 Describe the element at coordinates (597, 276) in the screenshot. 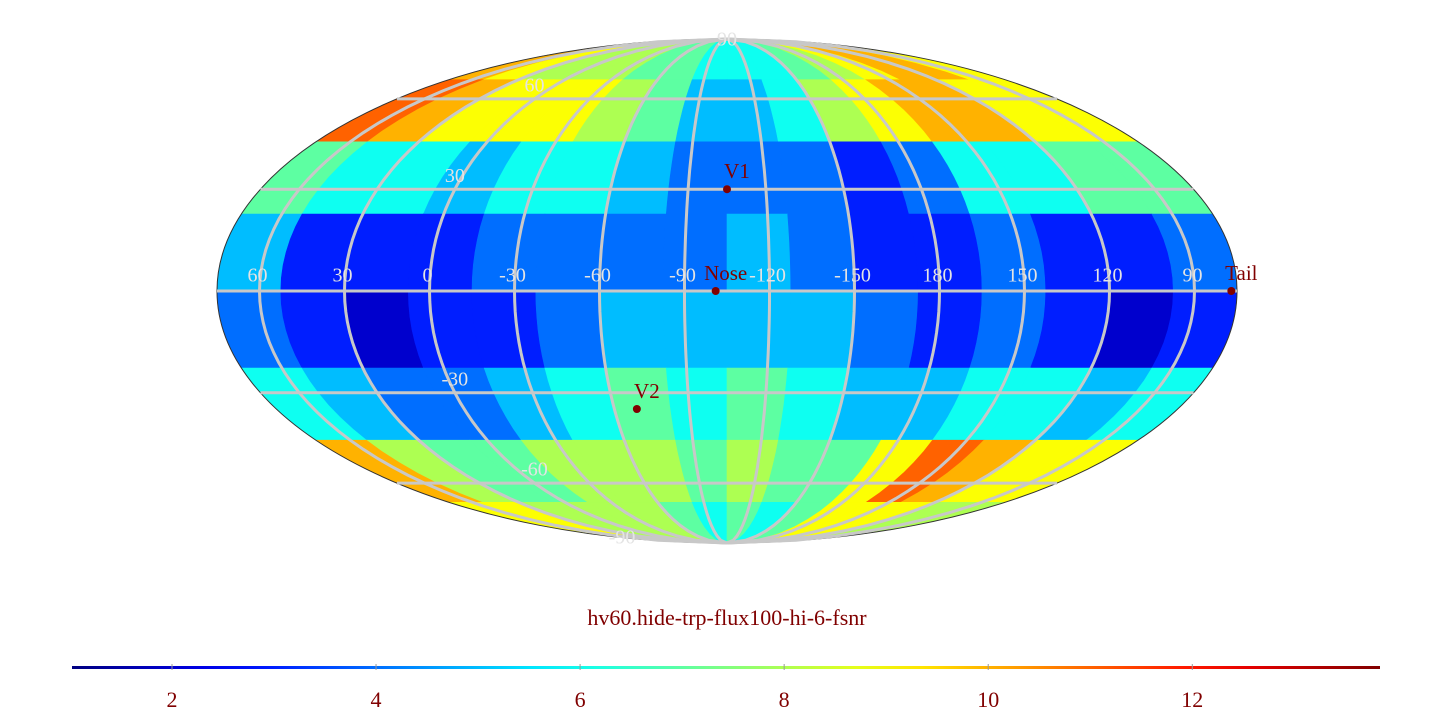

I see `lon-tick-label: -60` at that location.